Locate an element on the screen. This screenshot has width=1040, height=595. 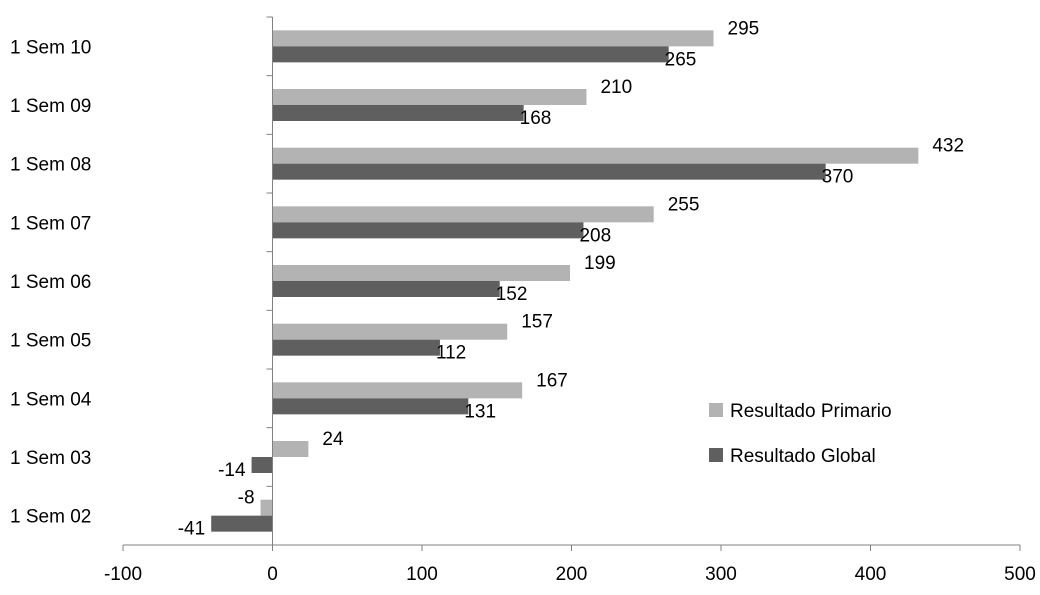
category-label: 1 Sem 09 is located at coordinates (50, 106).